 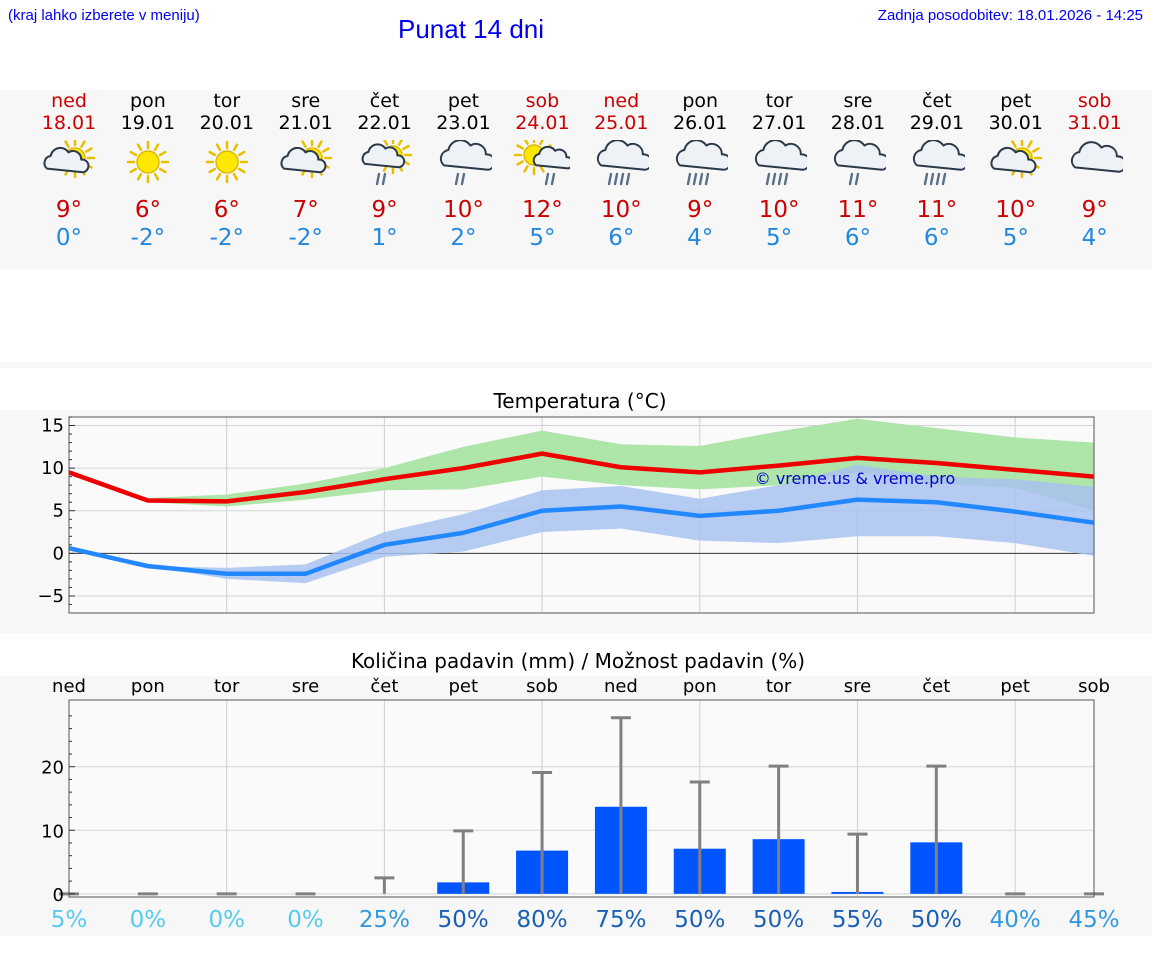 I want to click on sun-cloud-rain-icon, so click(x=544, y=160).